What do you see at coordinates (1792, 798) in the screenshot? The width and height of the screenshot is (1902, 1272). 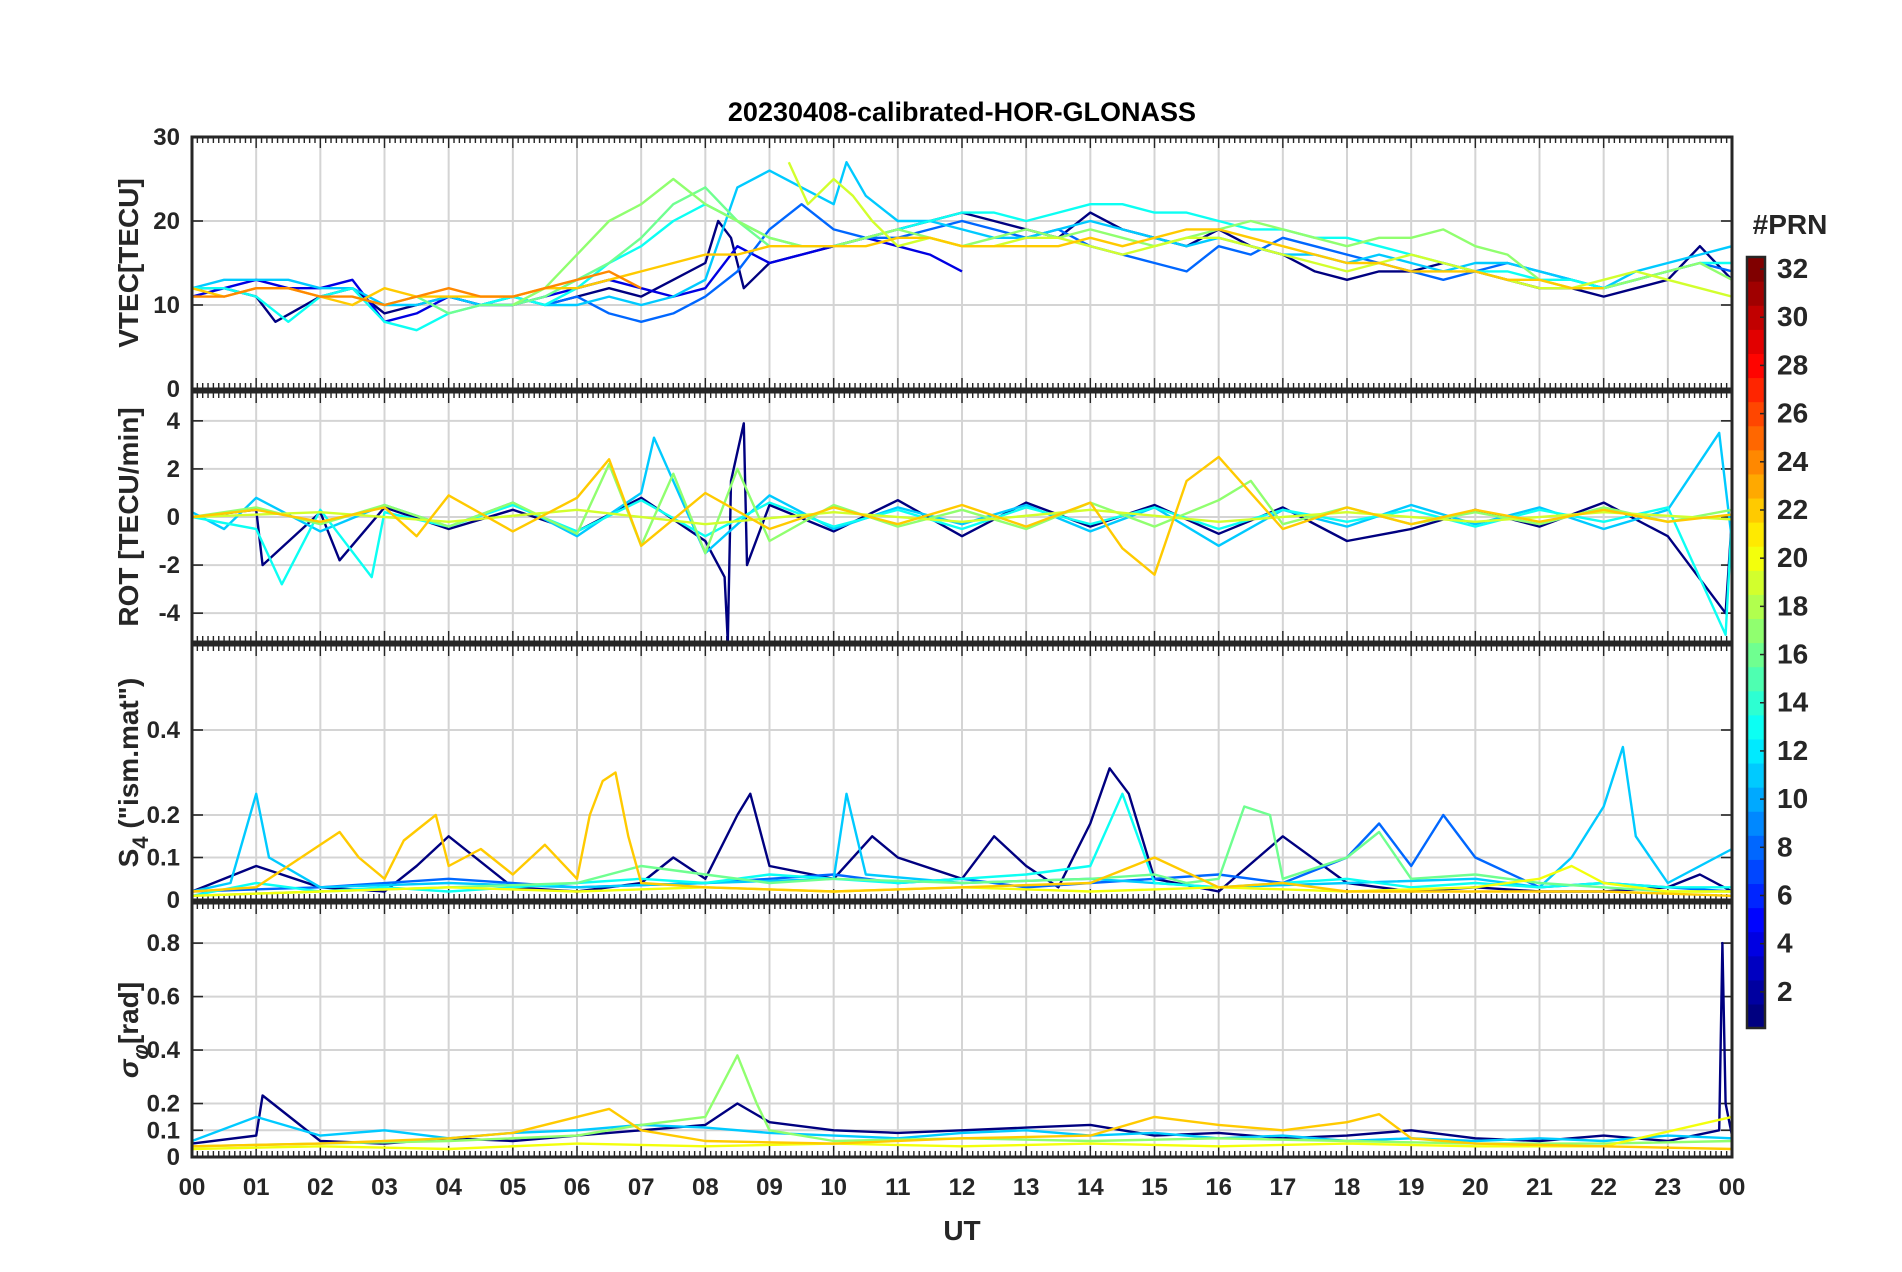 I see `colorbar-tick-label: 10` at bounding box center [1792, 798].